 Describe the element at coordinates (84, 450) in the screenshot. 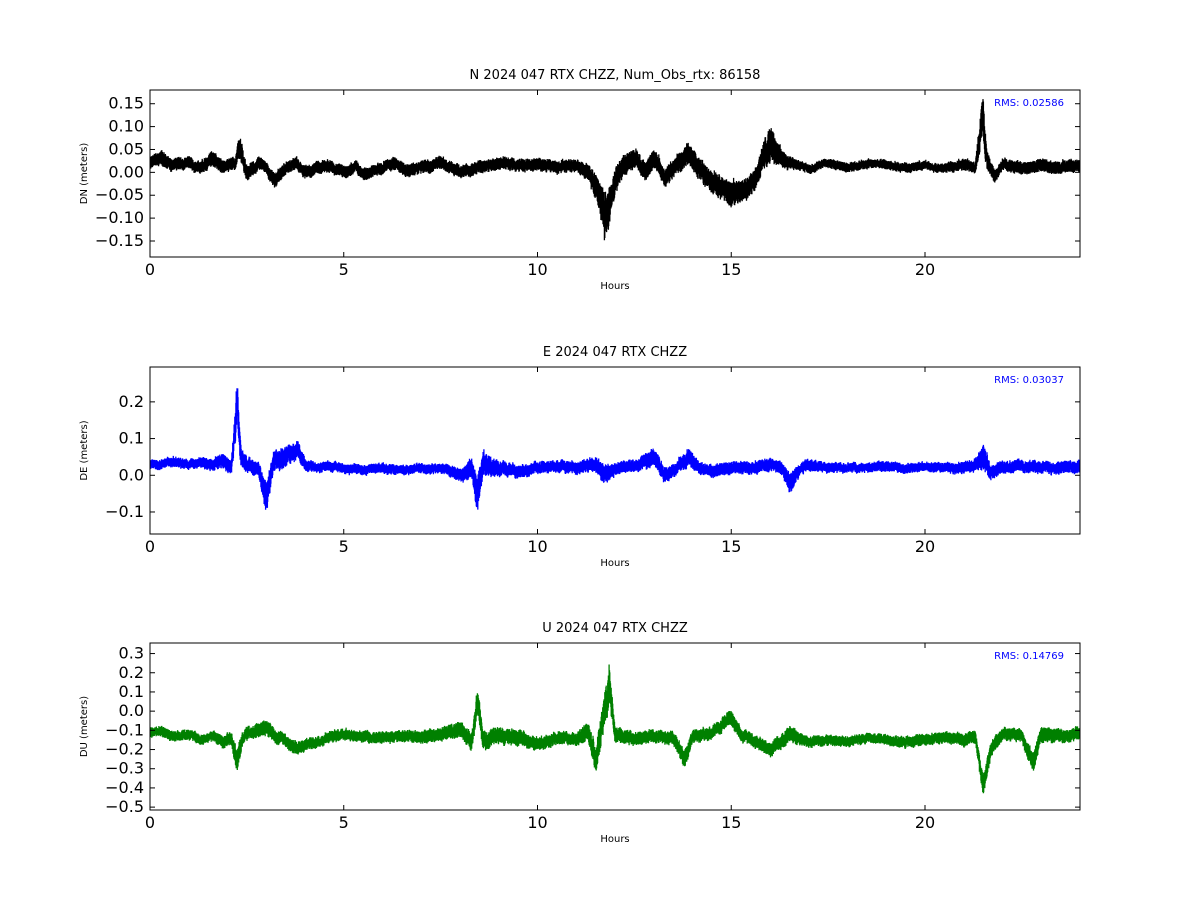

I see `y-axis-label: DE (meters)` at that location.